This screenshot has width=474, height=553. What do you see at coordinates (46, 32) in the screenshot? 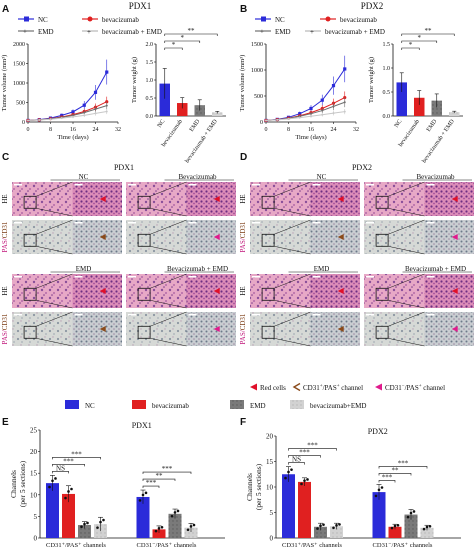
I see `legend-emd: EMD` at bounding box center [46, 32].